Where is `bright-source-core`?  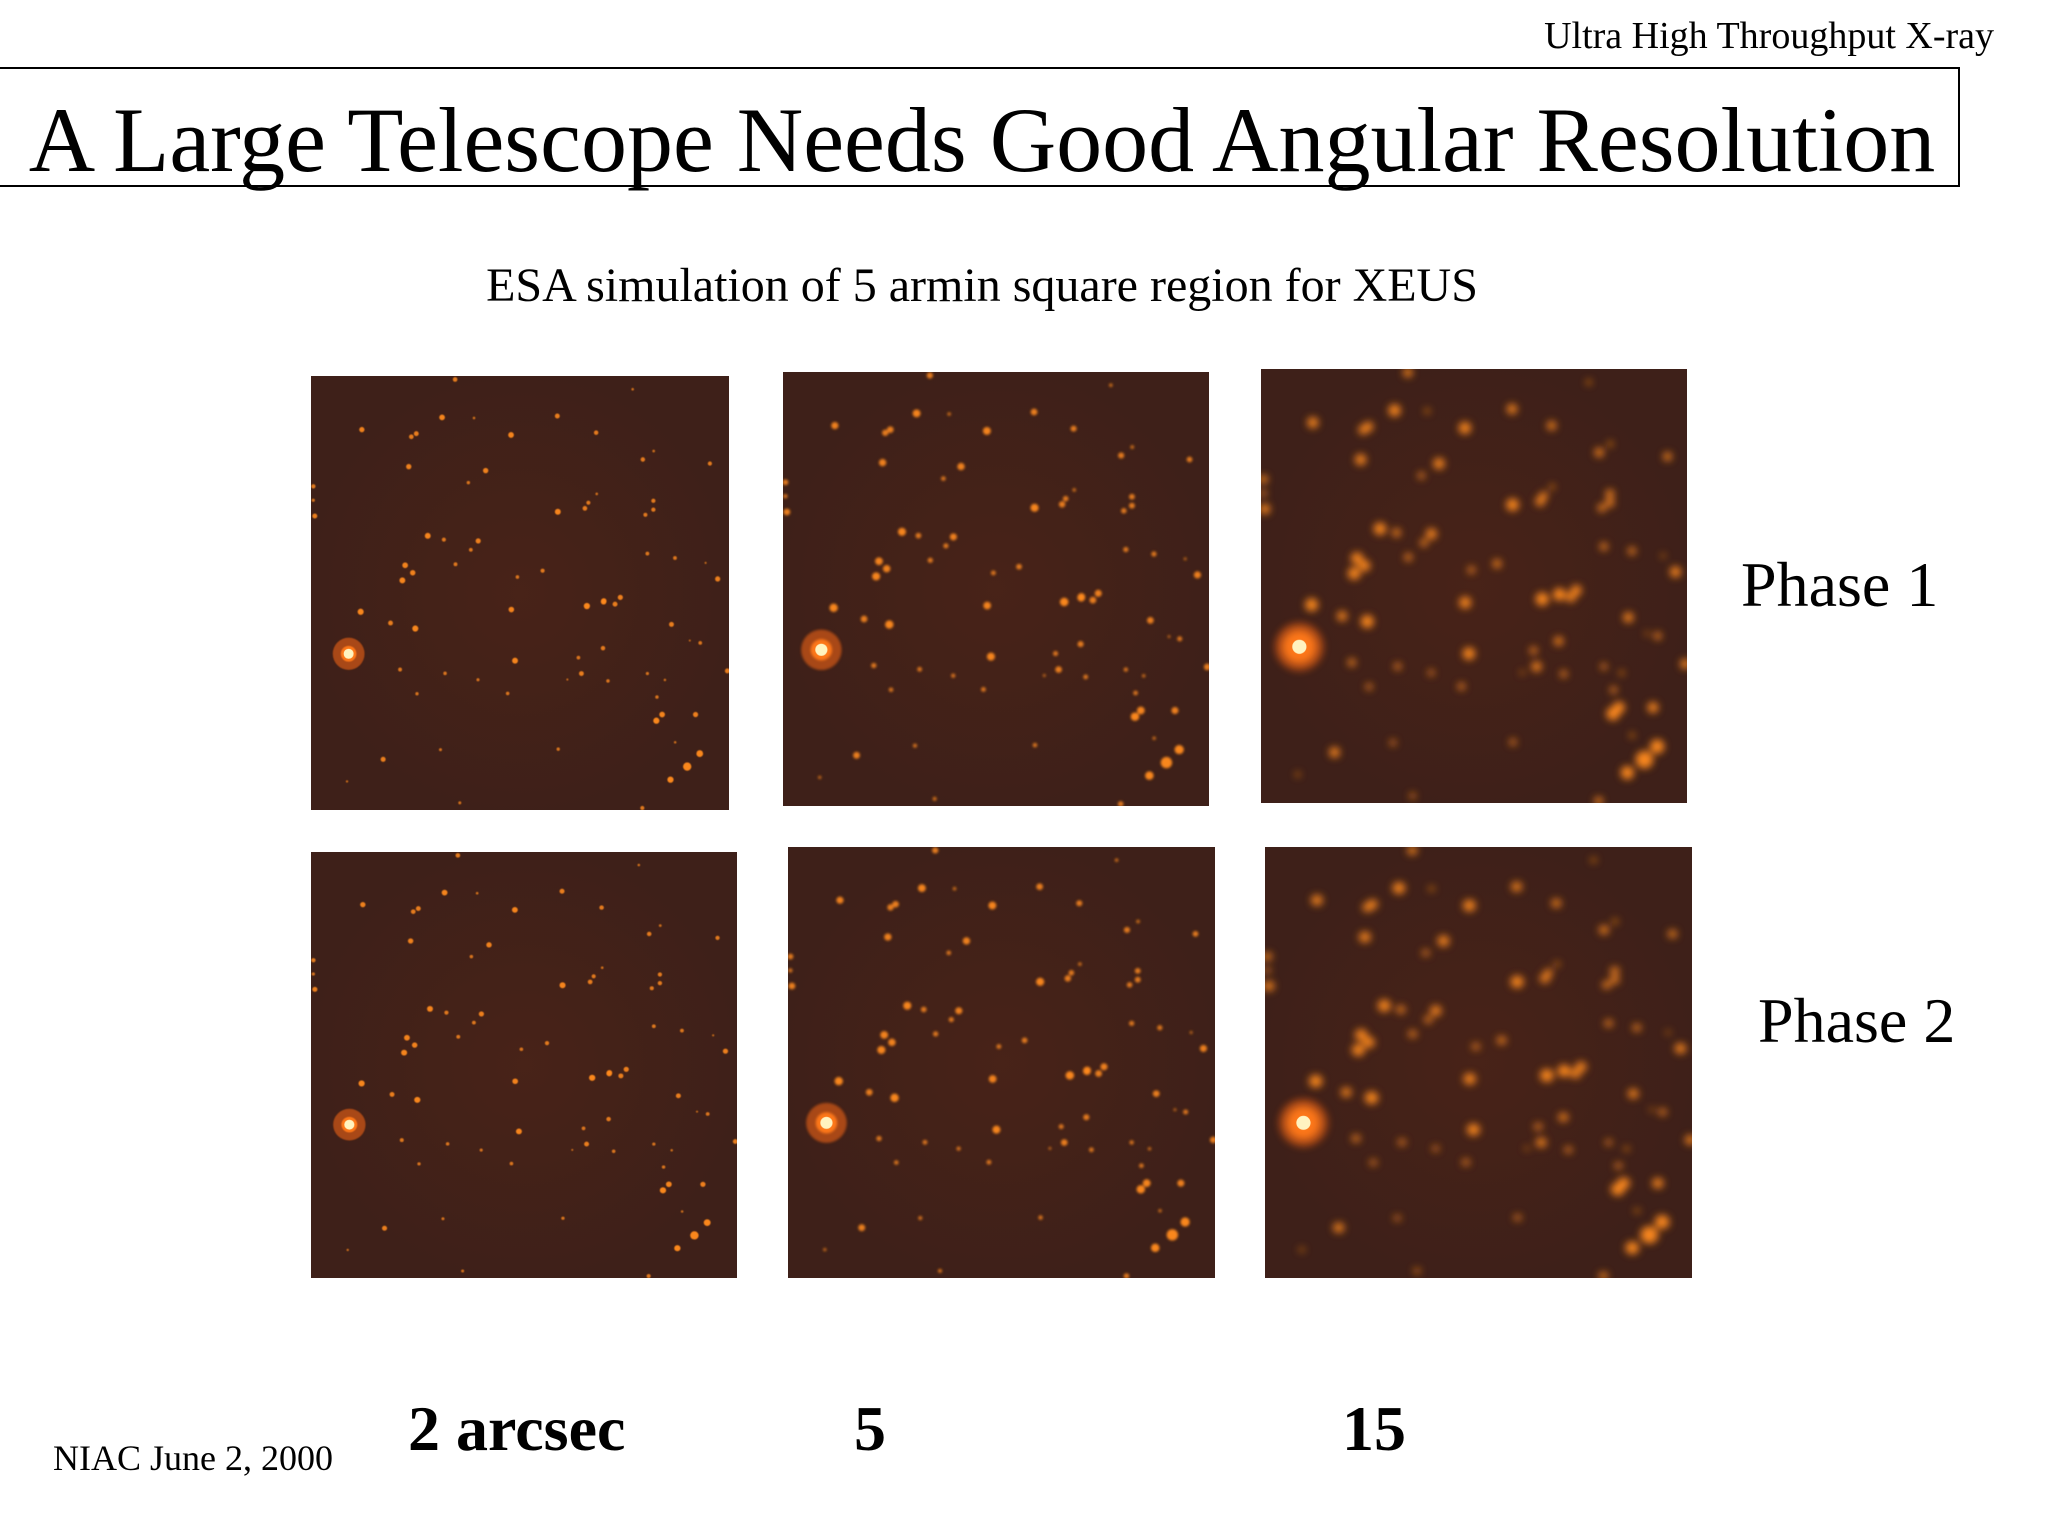
bright-source-core is located at coordinates (821, 649).